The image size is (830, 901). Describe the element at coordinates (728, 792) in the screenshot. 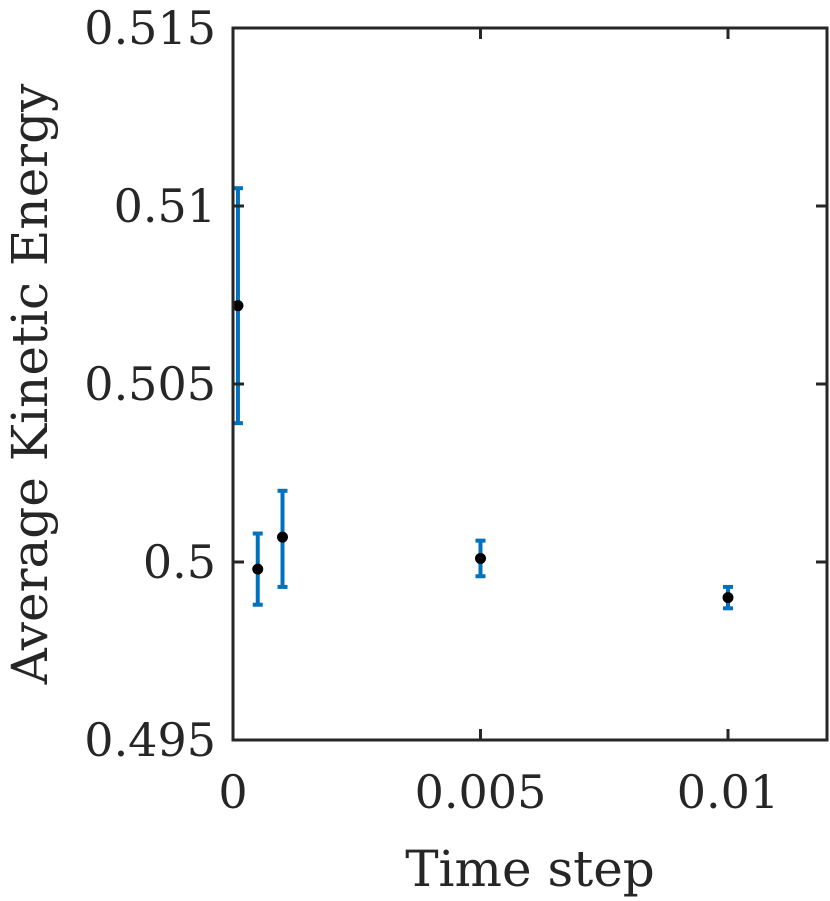

I see `x-tick-label: 0.01` at that location.